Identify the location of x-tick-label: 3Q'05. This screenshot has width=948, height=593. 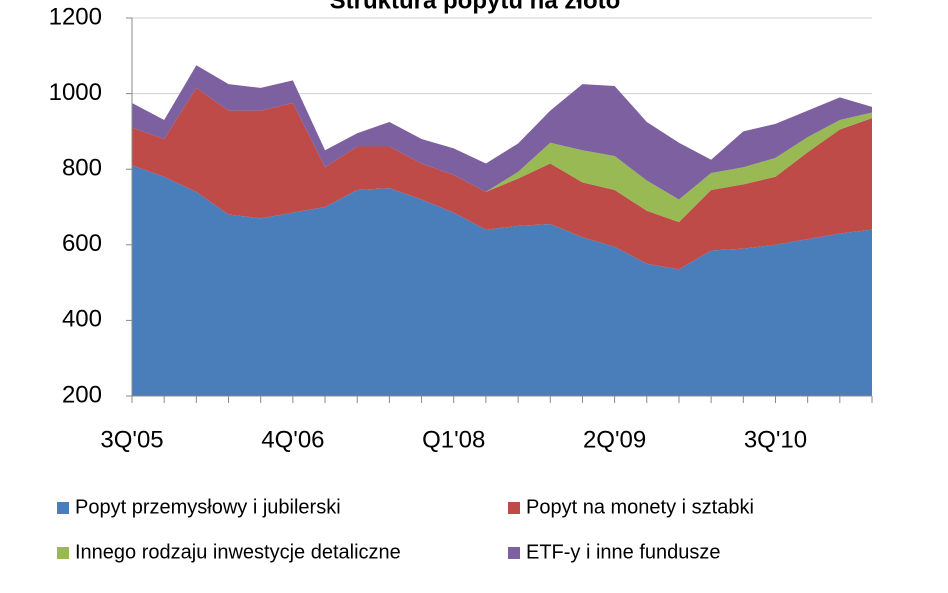
(131, 439).